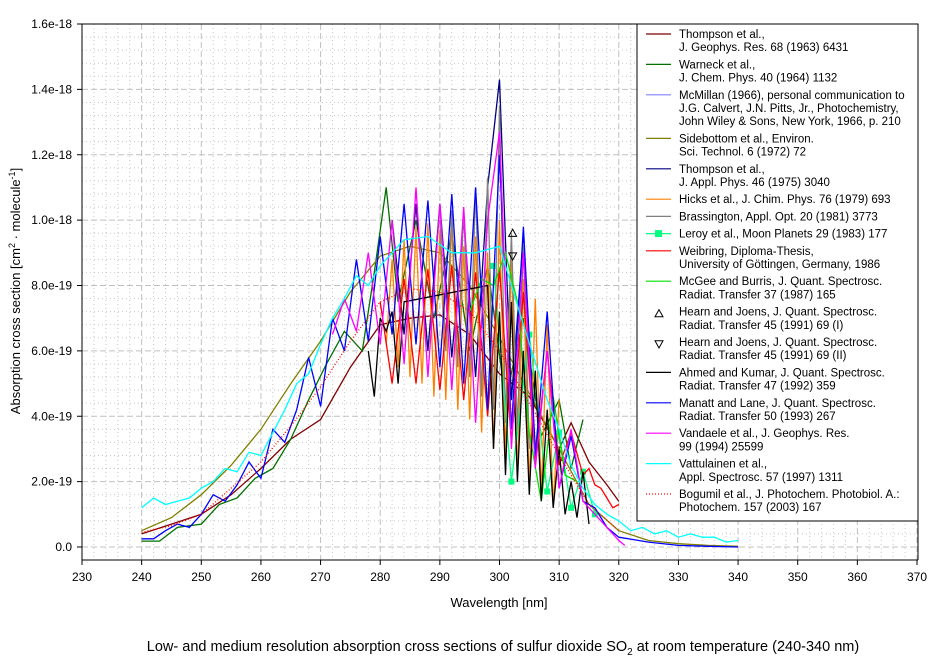  I want to click on x-tick-label: 300, so click(499, 577).